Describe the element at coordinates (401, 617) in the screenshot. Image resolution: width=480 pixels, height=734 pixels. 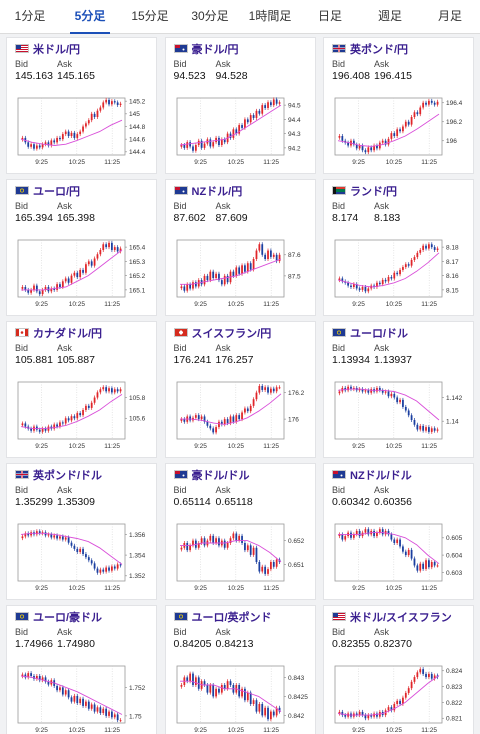
I see `pair-name: 米ドル/スイスフラン` at that location.